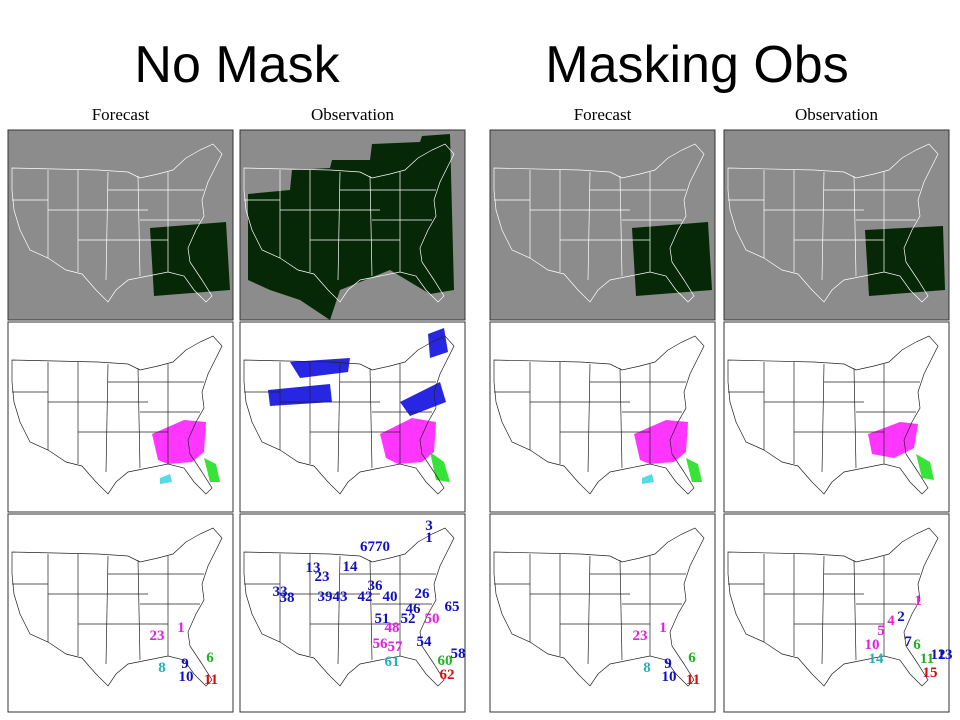 The height and width of the screenshot is (720, 960). I want to click on object-id: 43, so click(340, 597).